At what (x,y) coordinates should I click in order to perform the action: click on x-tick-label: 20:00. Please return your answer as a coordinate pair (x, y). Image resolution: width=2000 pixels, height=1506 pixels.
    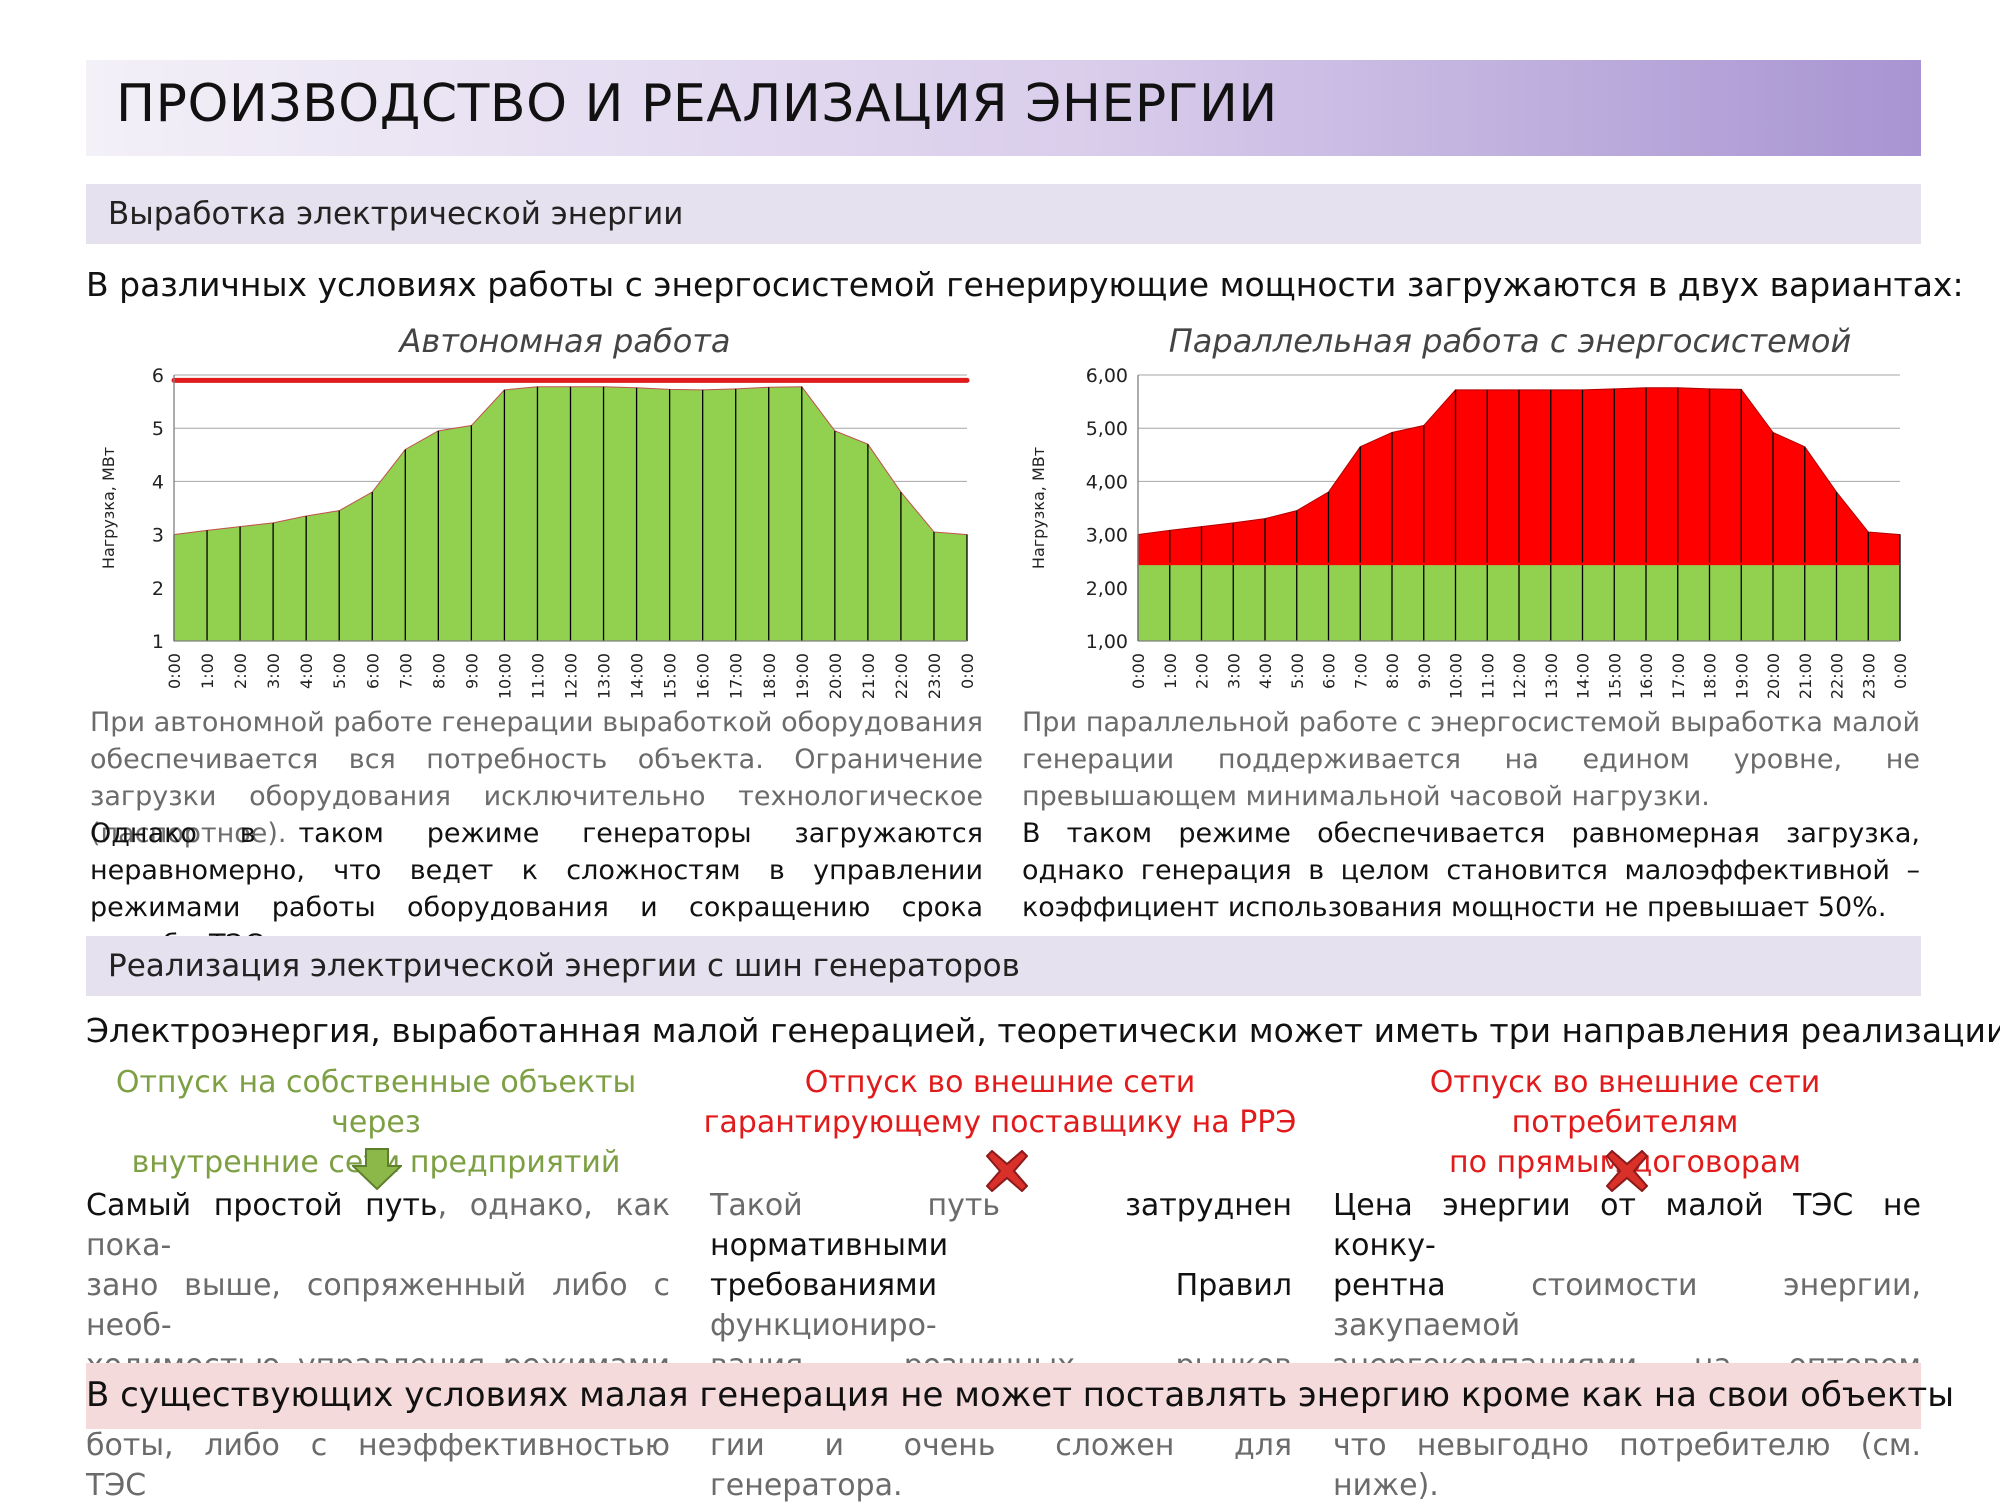
    Looking at the image, I should click on (835, 676).